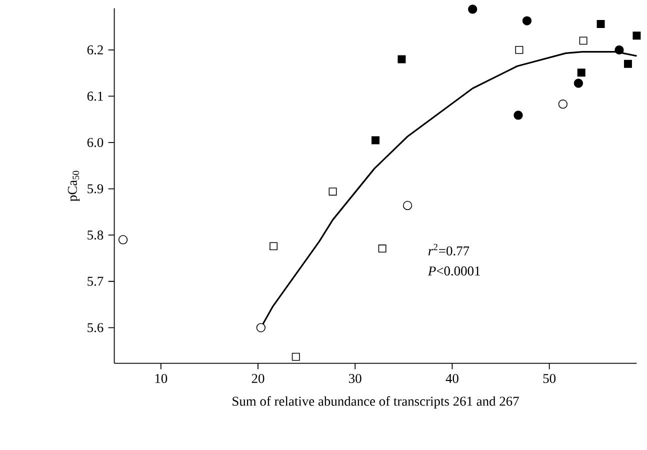 The image size is (647, 450). Describe the element at coordinates (355, 379) in the screenshot. I see `x-tick-label: 30` at that location.